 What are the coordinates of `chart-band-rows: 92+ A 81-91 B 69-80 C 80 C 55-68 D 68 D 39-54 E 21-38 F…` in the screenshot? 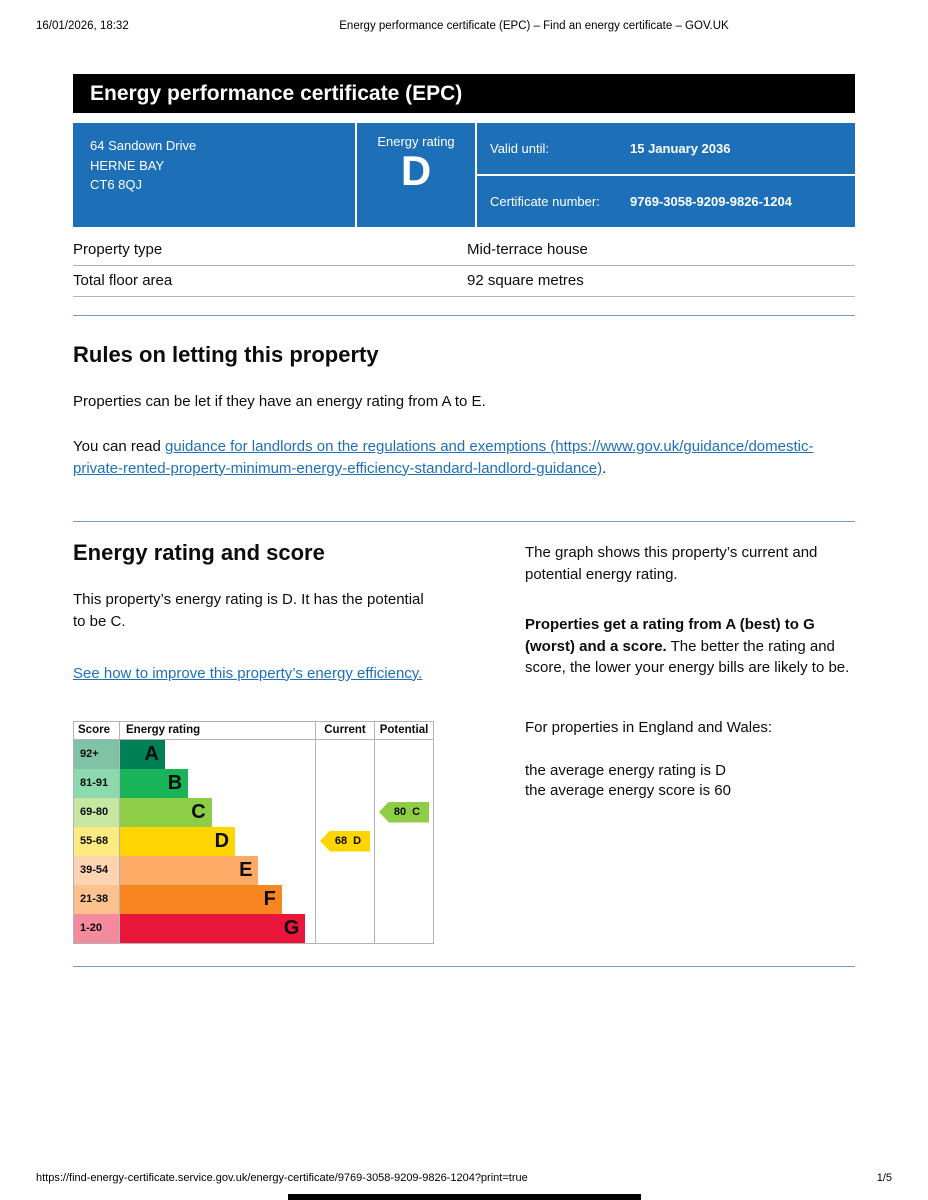 It's located at (253, 841).